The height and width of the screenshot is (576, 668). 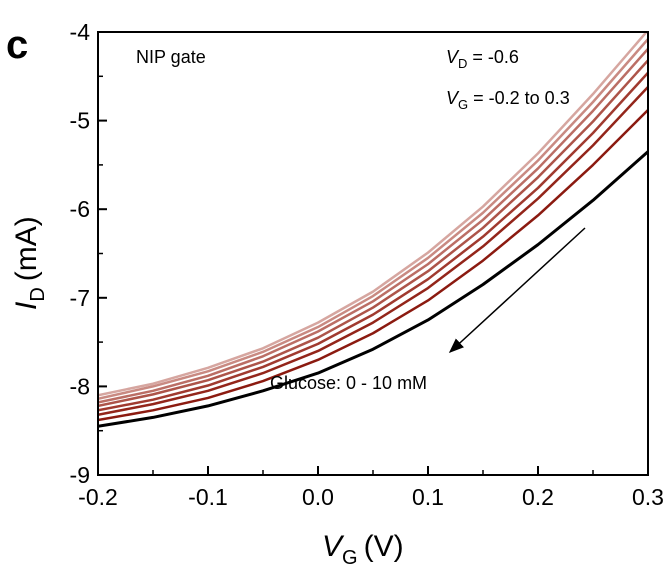 What do you see at coordinates (463, 104) in the screenshot?
I see `vg-annotation-subscript: G` at bounding box center [463, 104].